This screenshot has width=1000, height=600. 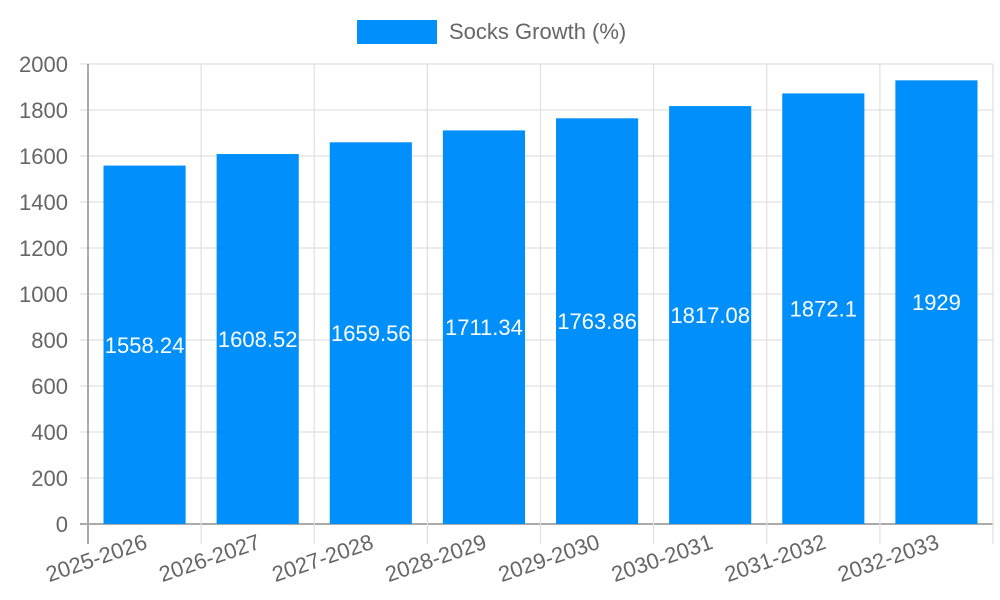 I want to click on y-tick-label: 200, so click(x=49, y=478).